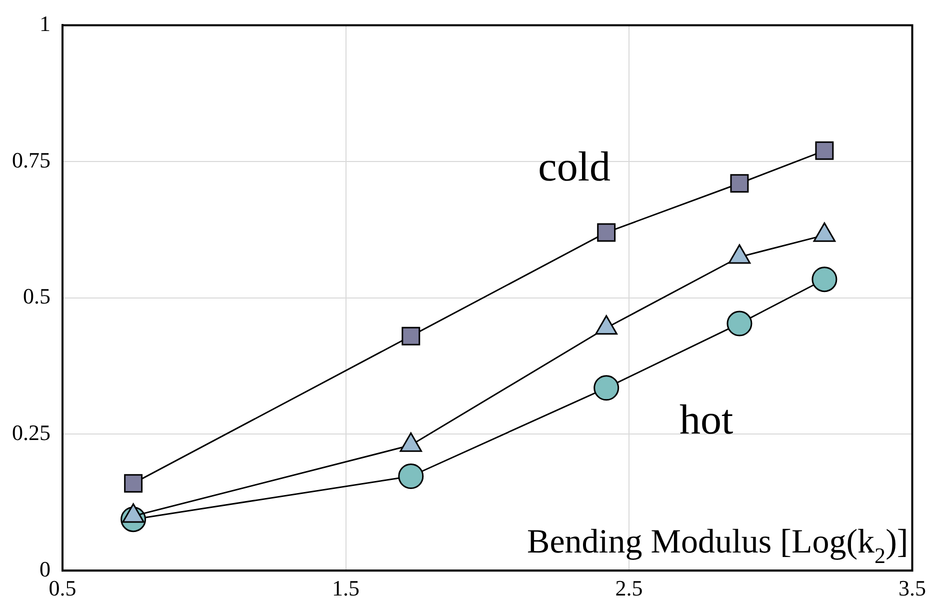 The height and width of the screenshot is (609, 932). What do you see at coordinates (574, 167) in the screenshot?
I see `series-label: cold` at bounding box center [574, 167].